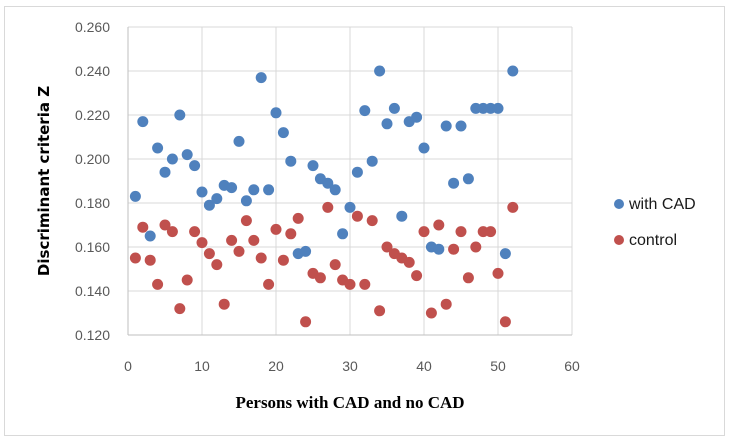  What do you see at coordinates (92, 247) in the screenshot?
I see `y-tick-label: 0.160` at bounding box center [92, 247].